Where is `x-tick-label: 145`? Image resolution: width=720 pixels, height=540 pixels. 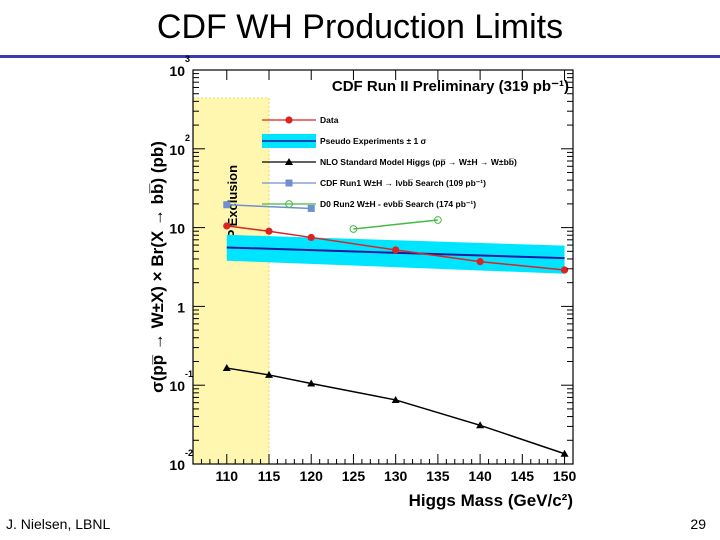
x-tick-label: 145 is located at coordinates (523, 476).